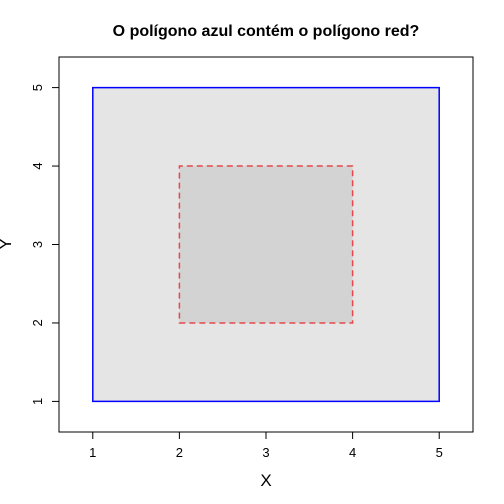  Describe the element at coordinates (266, 31) in the screenshot. I see `chart-title: O polígono azul contém o polígono red?` at that location.